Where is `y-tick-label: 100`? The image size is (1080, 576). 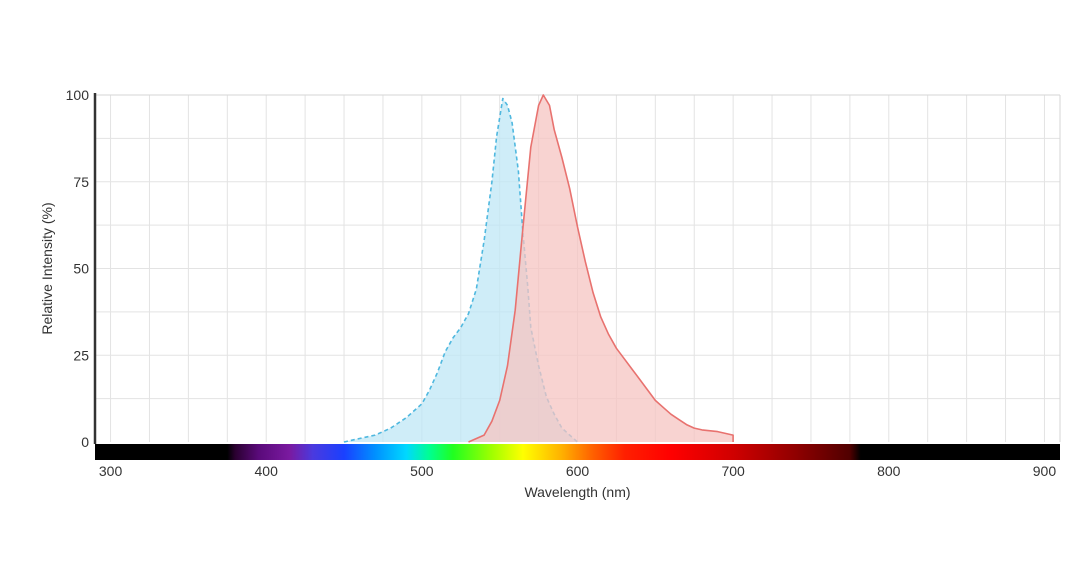
y-tick-label: 100 is located at coordinates (78, 95).